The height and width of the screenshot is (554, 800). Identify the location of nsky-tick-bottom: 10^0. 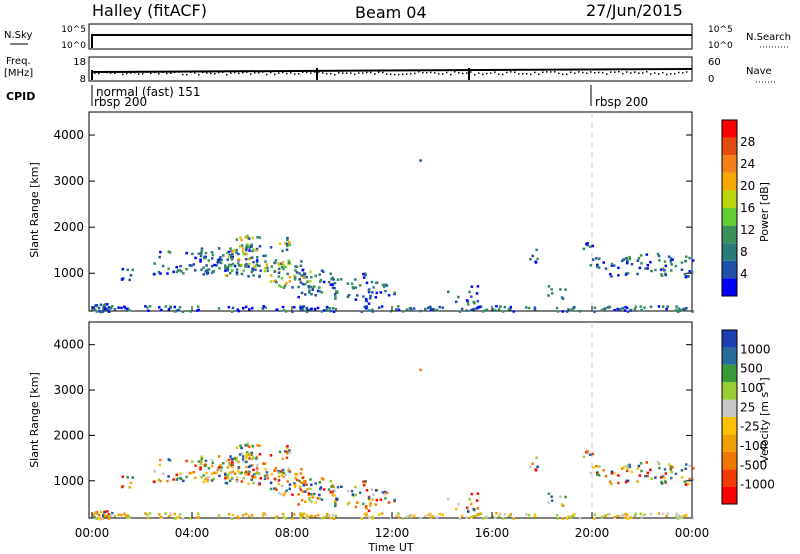
(73, 46).